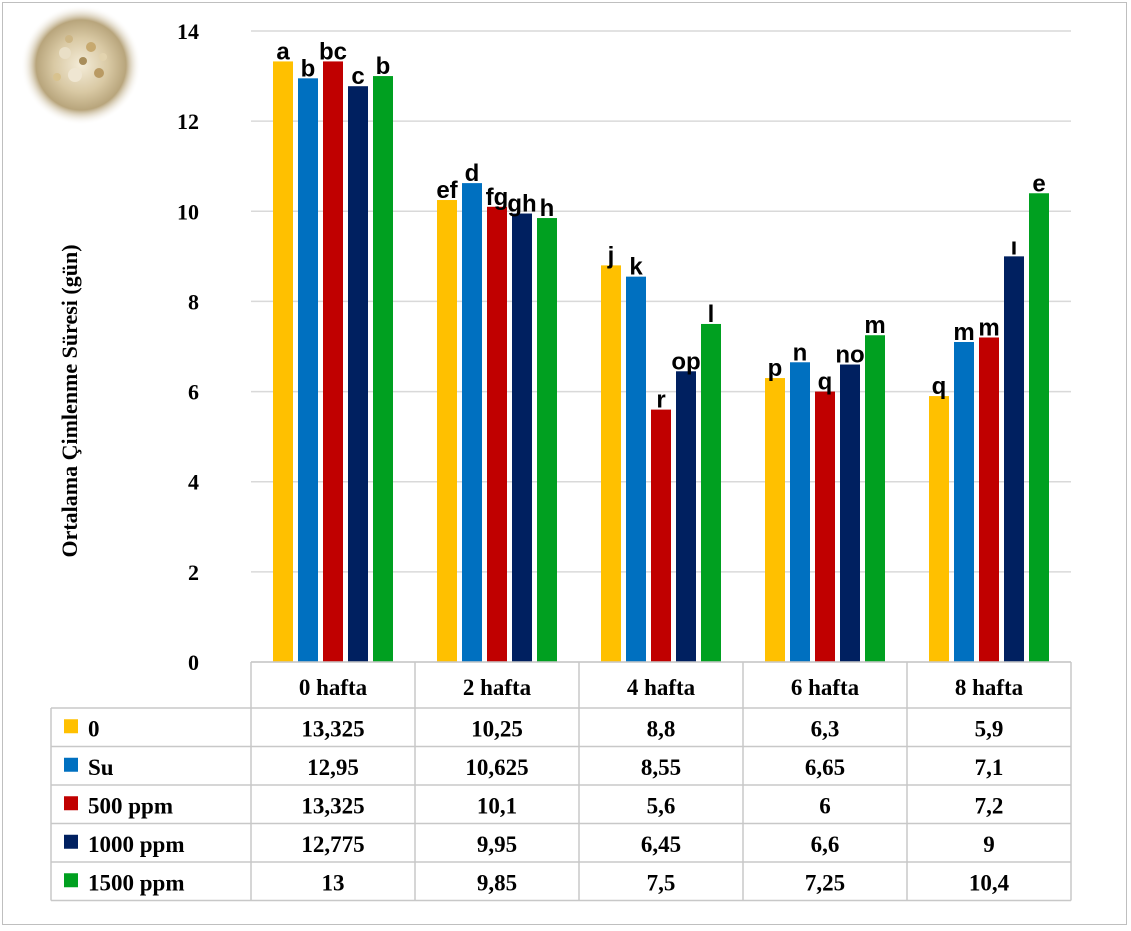 The width and height of the screenshot is (1131, 931). I want to click on series-name: 1500 ppm, so click(136, 882).